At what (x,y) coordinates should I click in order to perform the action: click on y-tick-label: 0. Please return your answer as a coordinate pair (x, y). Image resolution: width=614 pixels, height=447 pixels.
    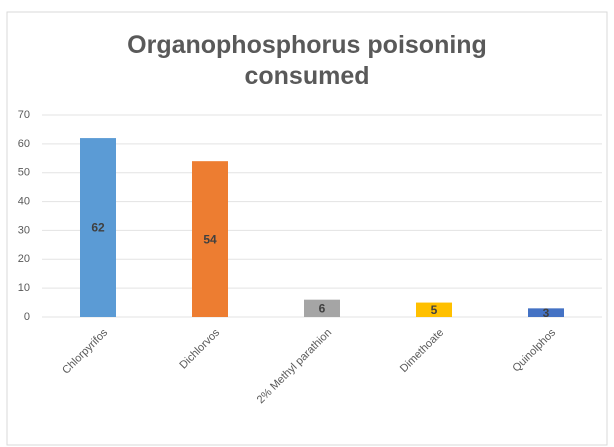
    Looking at the image, I should click on (27, 317).